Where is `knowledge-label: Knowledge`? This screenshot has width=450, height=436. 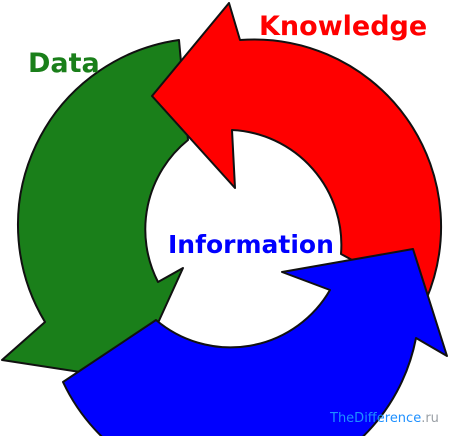 knowledge-label: Knowledge is located at coordinates (343, 26).